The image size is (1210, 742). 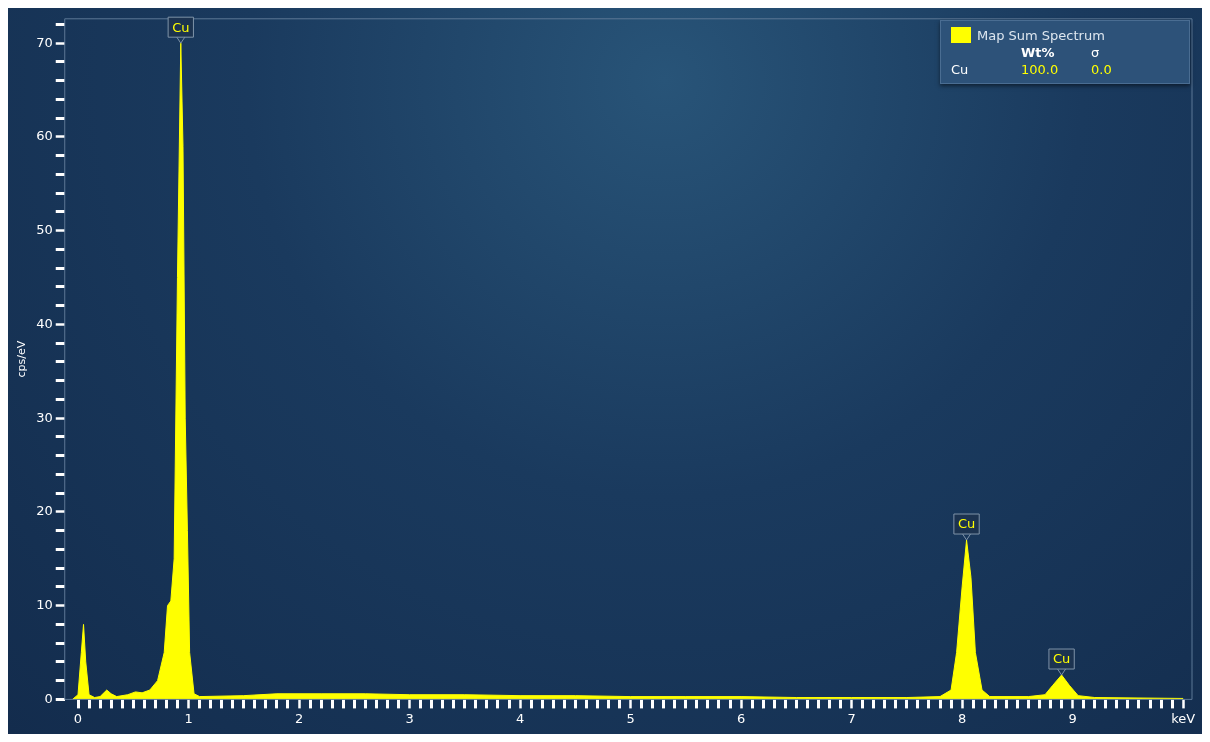 What do you see at coordinates (520, 718) in the screenshot?
I see `x-tick-label: 4` at bounding box center [520, 718].